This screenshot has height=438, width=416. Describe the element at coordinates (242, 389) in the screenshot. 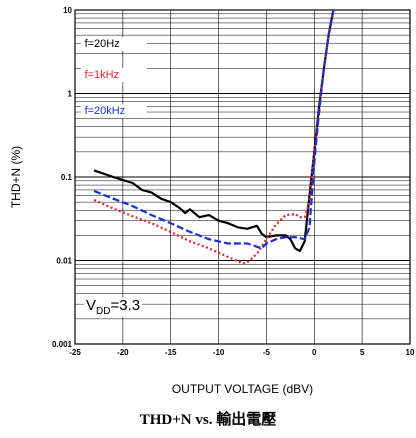

I see `x-axis-title: OUTPUT VOLTAGE (dBV)` at that location.